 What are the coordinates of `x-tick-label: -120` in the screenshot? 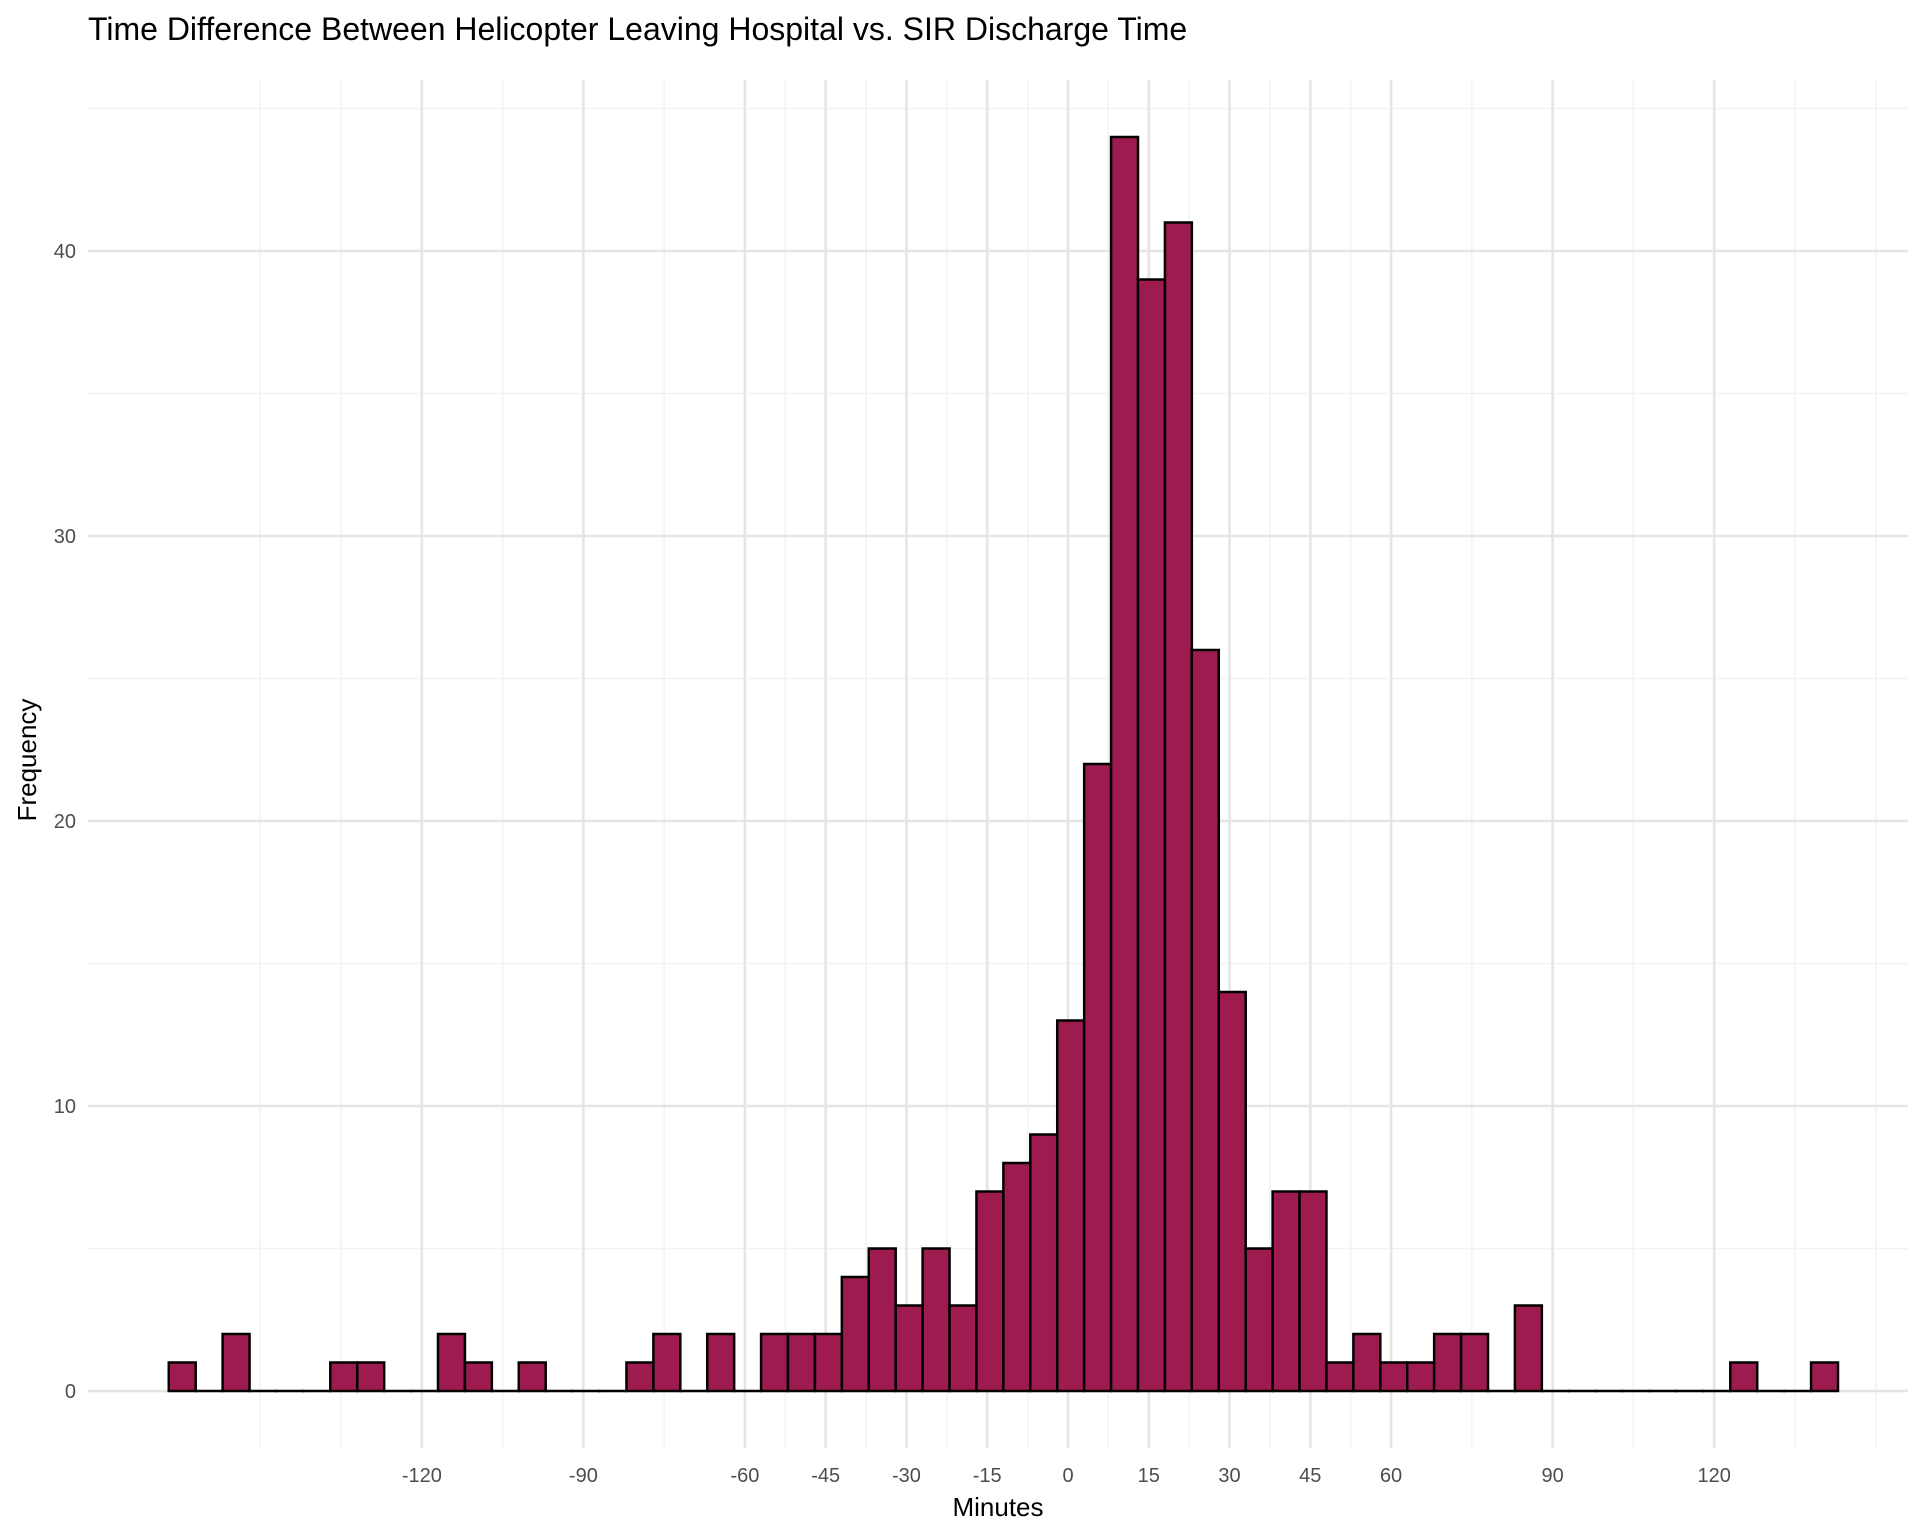 It's located at (422, 1476).